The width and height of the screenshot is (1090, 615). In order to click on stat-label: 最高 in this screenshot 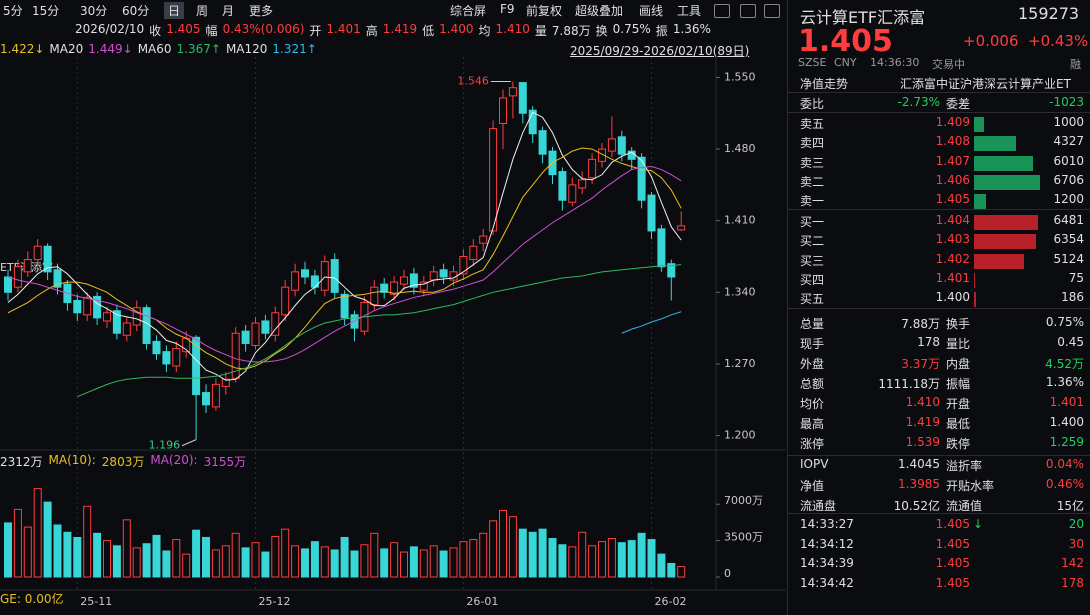, I will do `click(812, 424)`.